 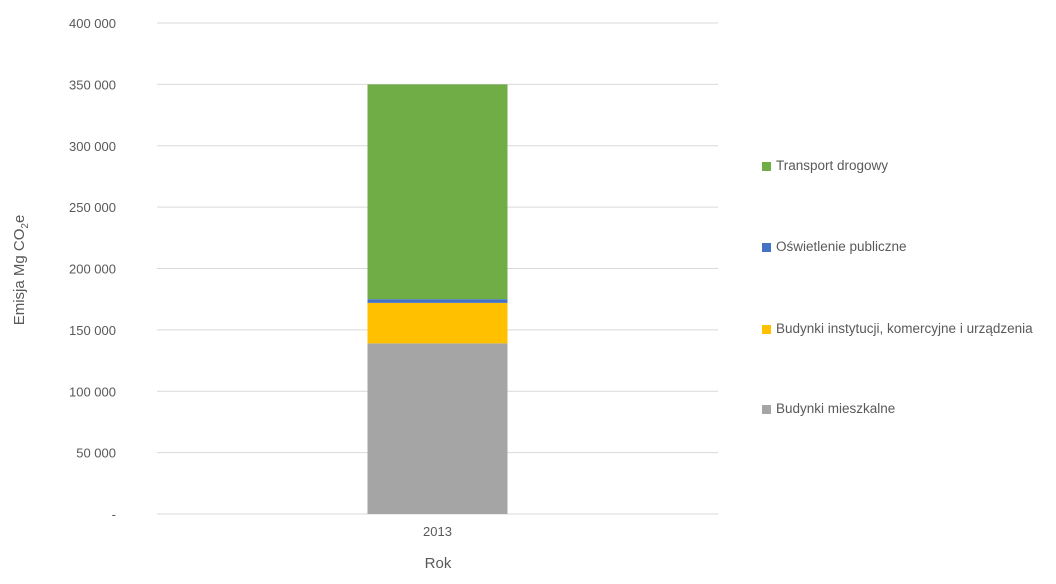 I want to click on x-axis-tick-labels: 2013, so click(x=437, y=531).